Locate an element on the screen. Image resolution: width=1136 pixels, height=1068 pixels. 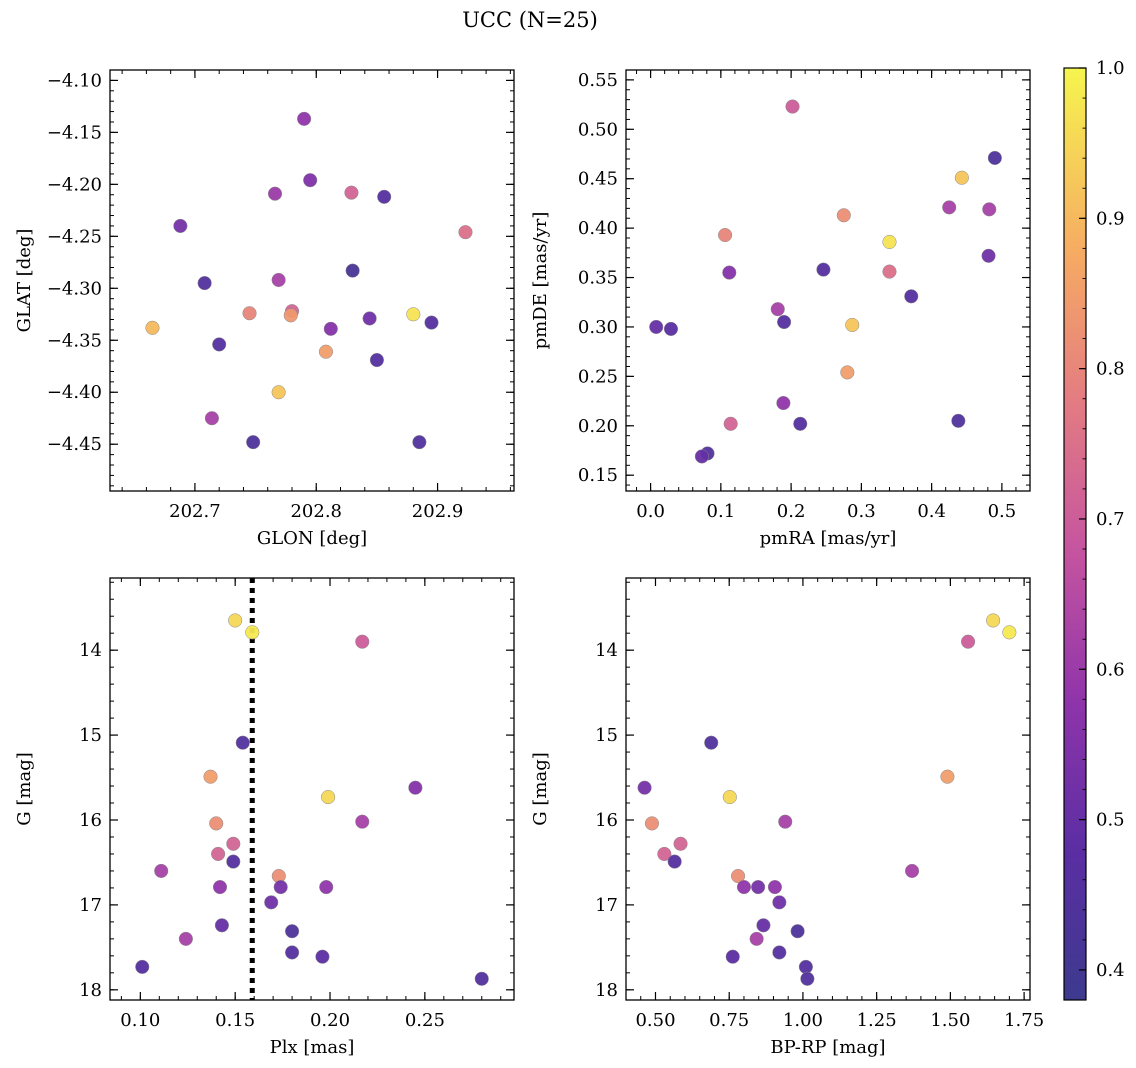
x-tick-label: 0.2 is located at coordinates (791, 511).